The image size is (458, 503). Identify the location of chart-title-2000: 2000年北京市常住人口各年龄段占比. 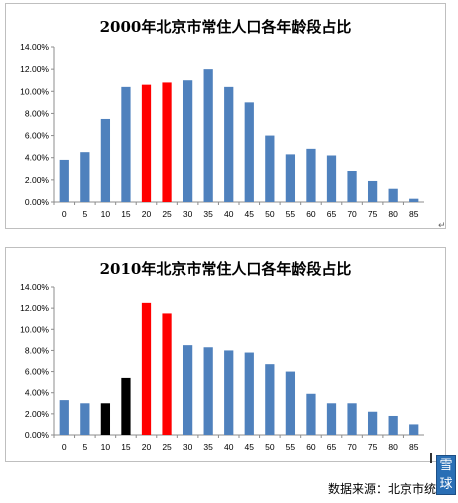
(225, 27).